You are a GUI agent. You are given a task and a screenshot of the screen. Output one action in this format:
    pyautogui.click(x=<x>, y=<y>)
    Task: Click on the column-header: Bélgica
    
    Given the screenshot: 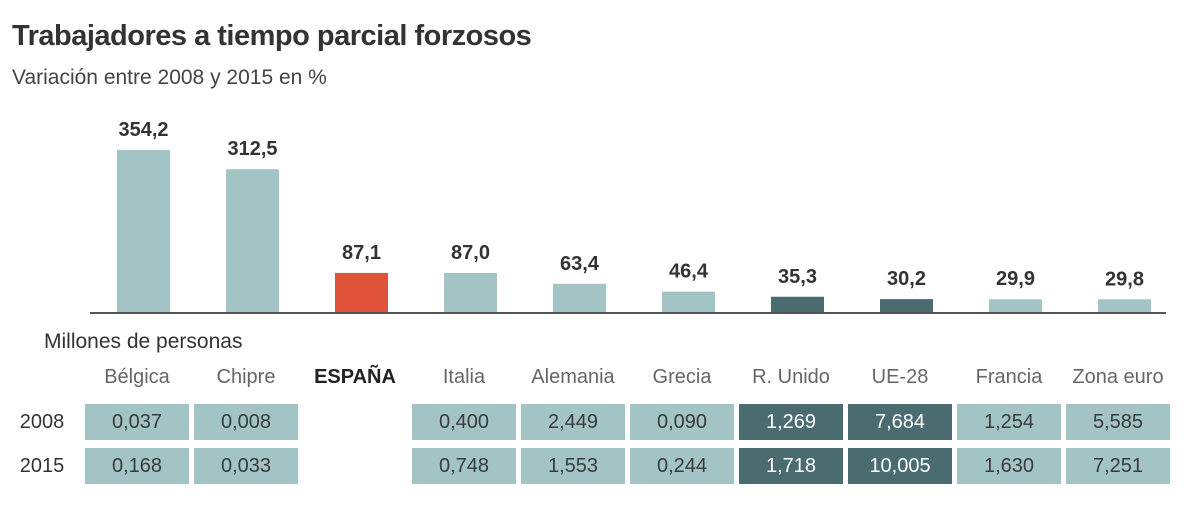 What is the action you would take?
    pyautogui.click(x=137, y=377)
    